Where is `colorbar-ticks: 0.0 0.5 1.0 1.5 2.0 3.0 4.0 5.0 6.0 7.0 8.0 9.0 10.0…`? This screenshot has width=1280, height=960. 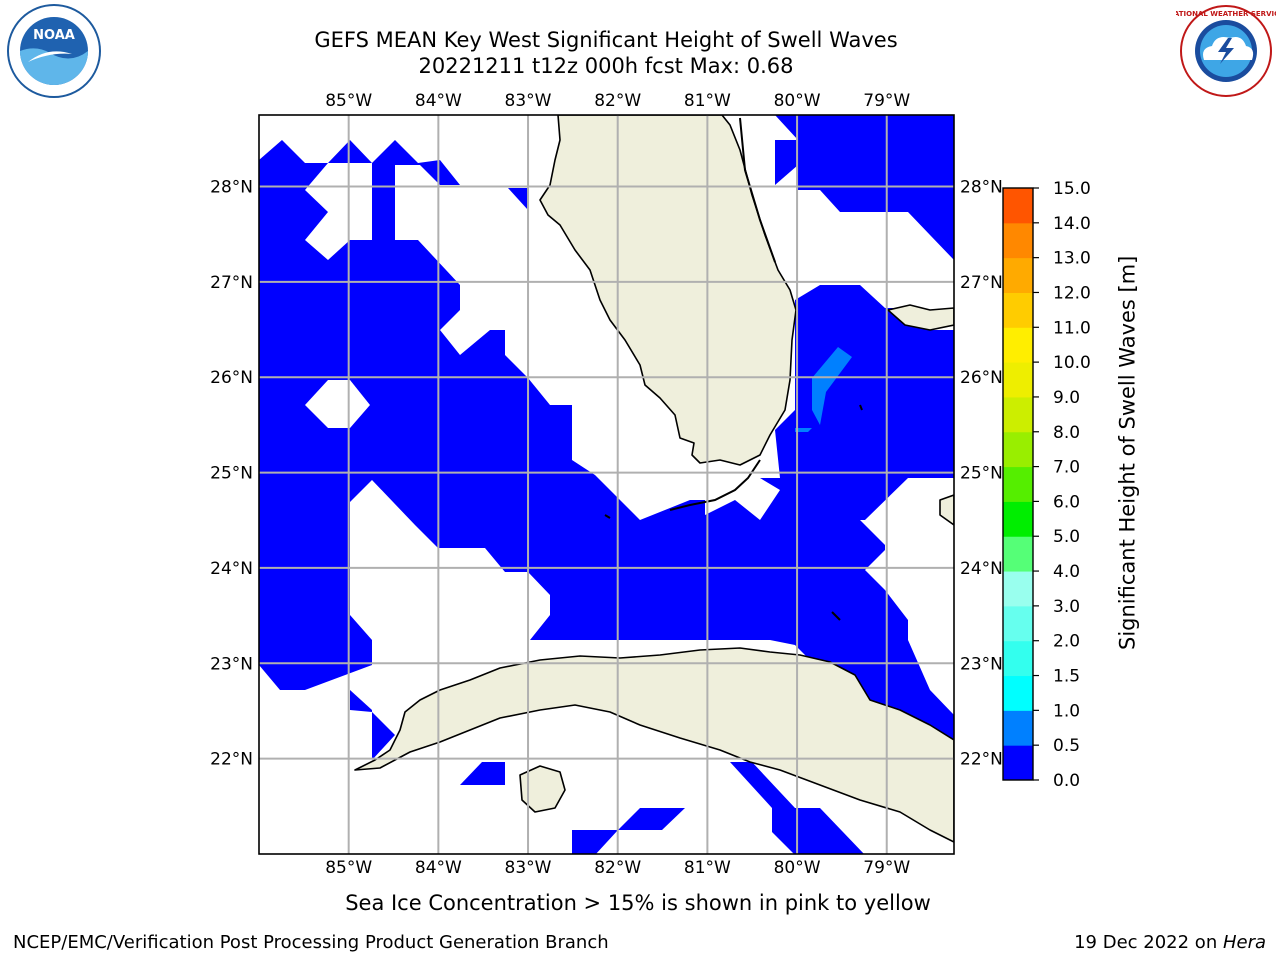
colorbar-ticks: 0.0 0.5 1.0 1.5 2.0 3.0 4.0 5.0 6.0 7.0 8.0 9.0 10.0… is located at coordinates (1062, 485).